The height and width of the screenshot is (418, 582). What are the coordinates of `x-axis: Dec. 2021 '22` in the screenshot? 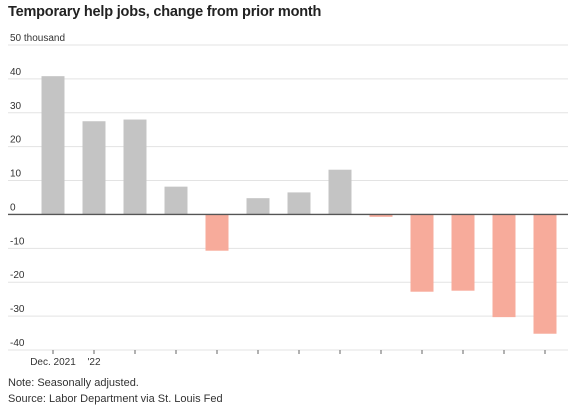 It's located at (288, 359).